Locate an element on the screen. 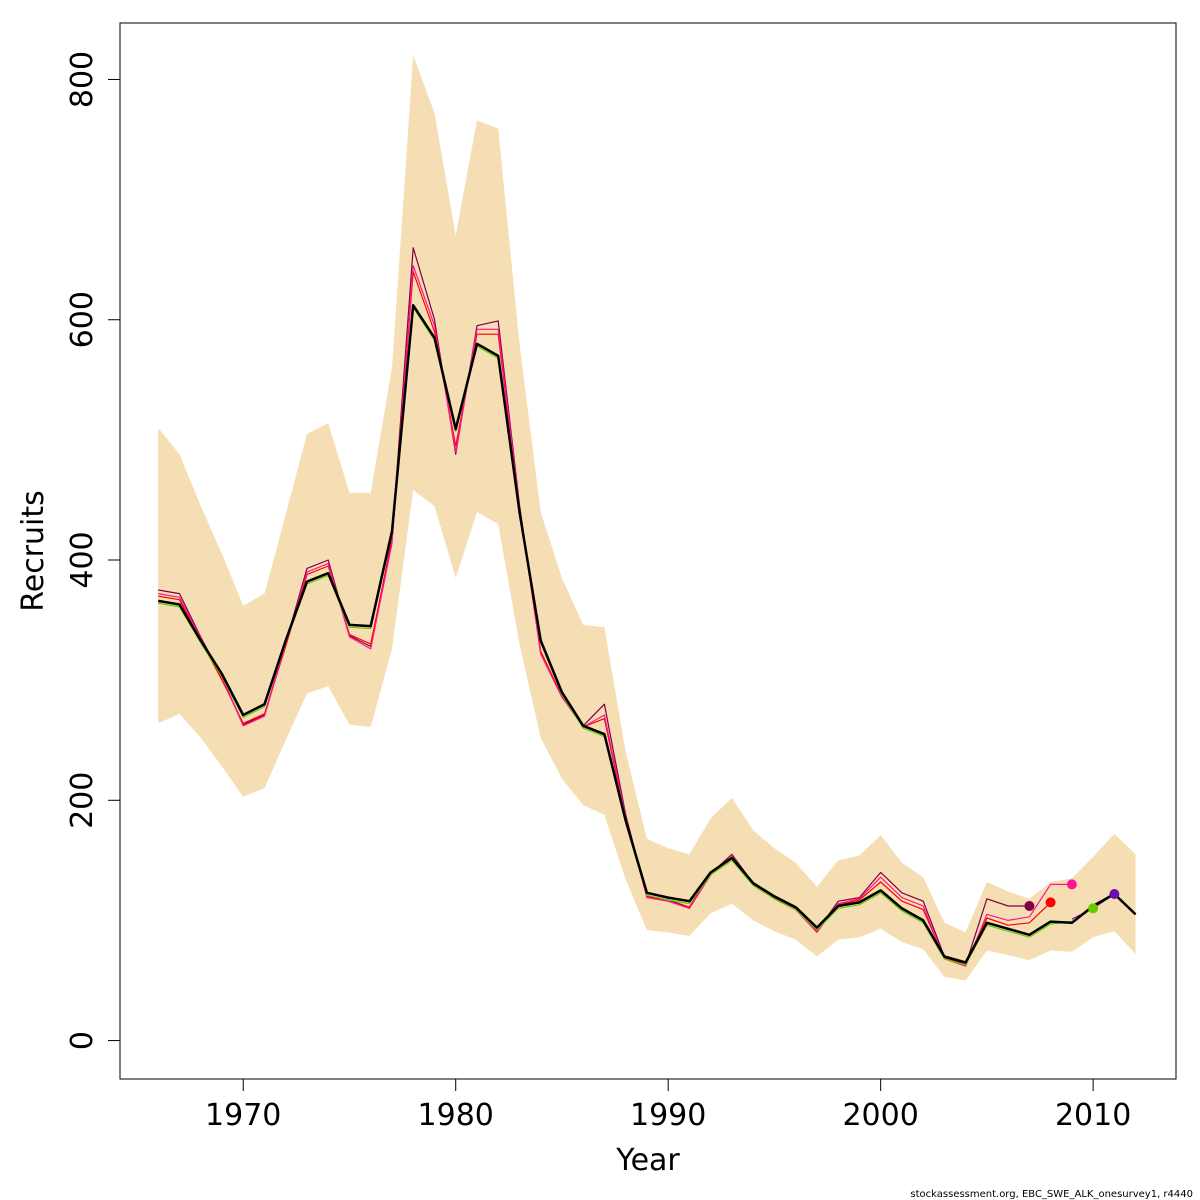 Image resolution: width=1200 pixels, height=1200 pixels. y-tick-label-0: 0 is located at coordinates (82, 1040).